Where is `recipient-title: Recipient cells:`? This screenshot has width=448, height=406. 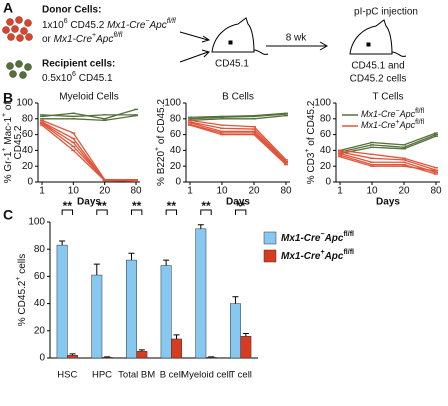 recipient-title: Recipient cells: is located at coordinates (78, 64).